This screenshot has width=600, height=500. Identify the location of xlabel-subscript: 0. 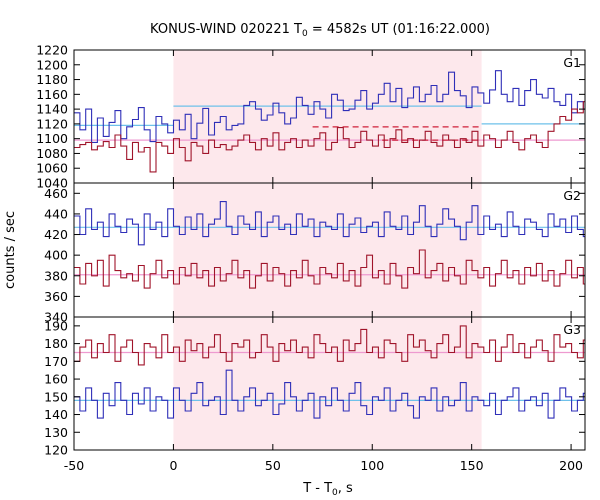
(335, 493).